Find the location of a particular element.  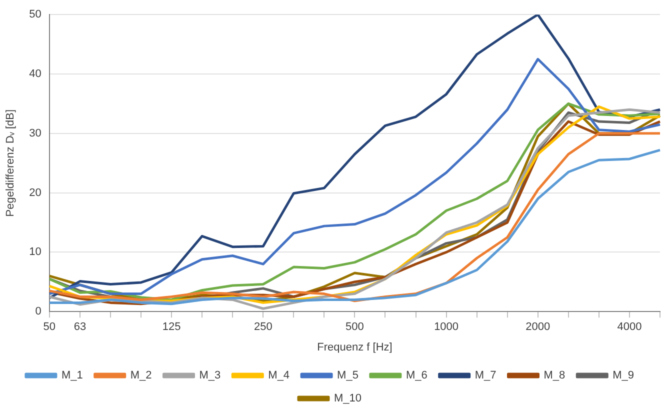

y-tick-label: 0 is located at coordinates (38, 312).